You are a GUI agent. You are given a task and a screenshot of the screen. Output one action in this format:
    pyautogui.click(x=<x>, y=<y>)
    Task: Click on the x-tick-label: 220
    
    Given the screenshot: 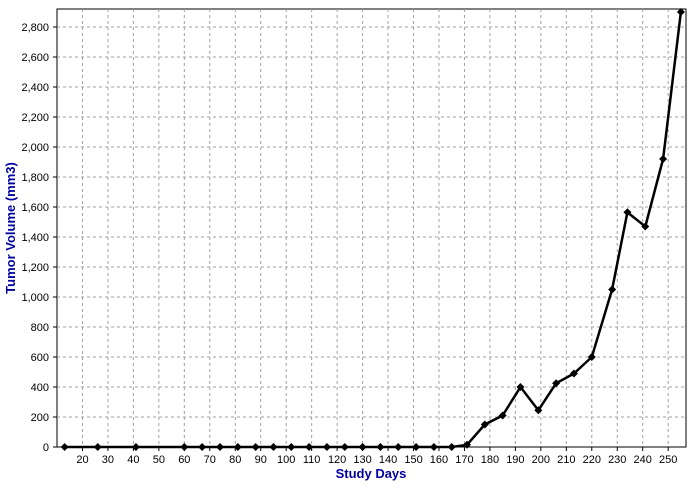 What is the action you would take?
    pyautogui.click(x=592, y=460)
    